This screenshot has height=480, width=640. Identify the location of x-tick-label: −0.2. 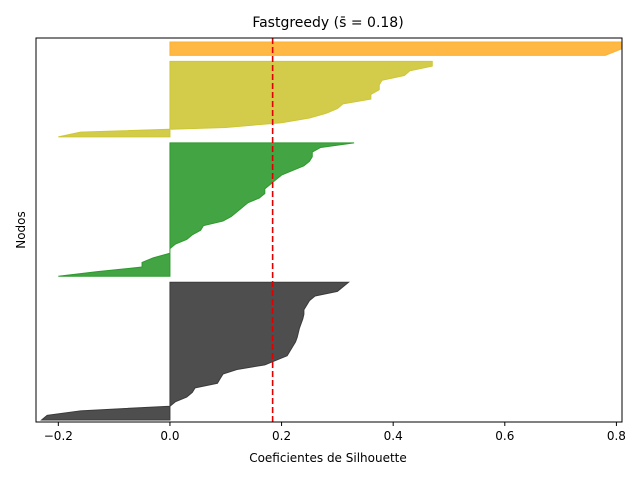
(58, 436).